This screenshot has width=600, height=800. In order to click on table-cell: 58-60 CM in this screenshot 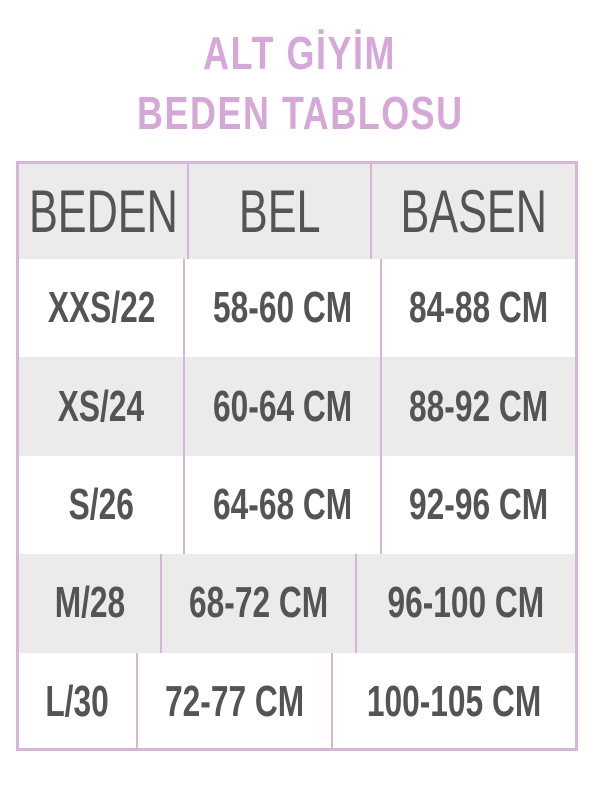, I will do `click(283, 308)`.